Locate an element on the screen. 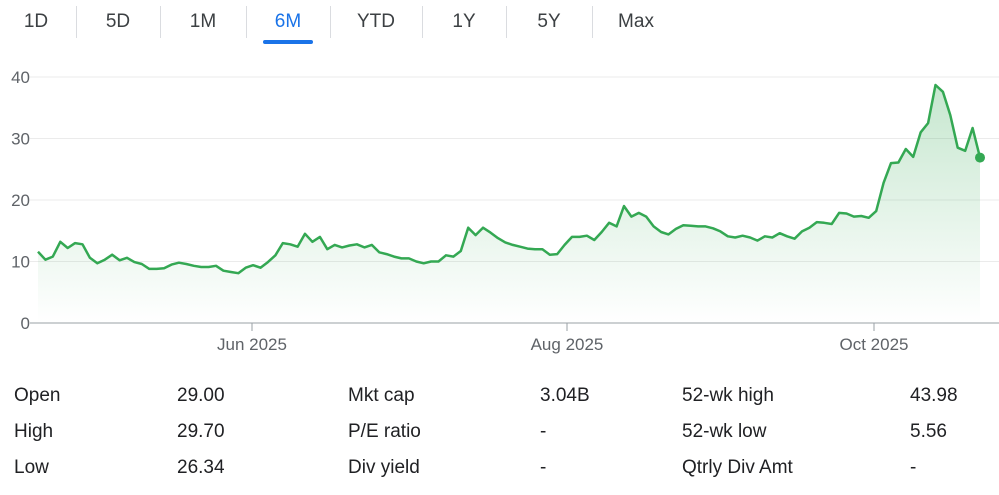  tab-label: 5Y is located at coordinates (549, 21).